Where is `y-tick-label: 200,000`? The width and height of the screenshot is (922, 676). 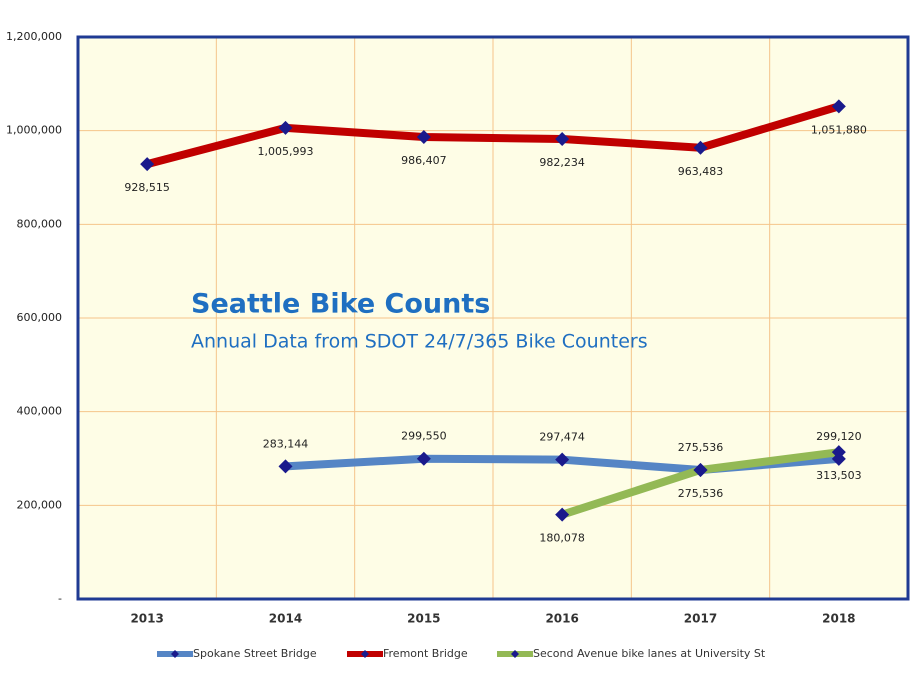 y-tick-label: 200,000 is located at coordinates (40, 504).